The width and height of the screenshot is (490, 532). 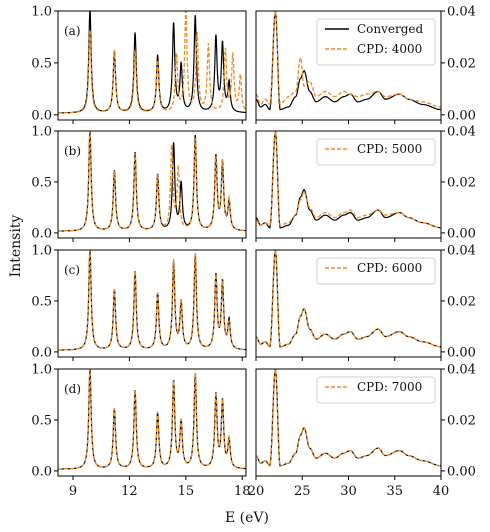 What do you see at coordinates (390, 29) in the screenshot?
I see `legend-entry: Converged` at bounding box center [390, 29].